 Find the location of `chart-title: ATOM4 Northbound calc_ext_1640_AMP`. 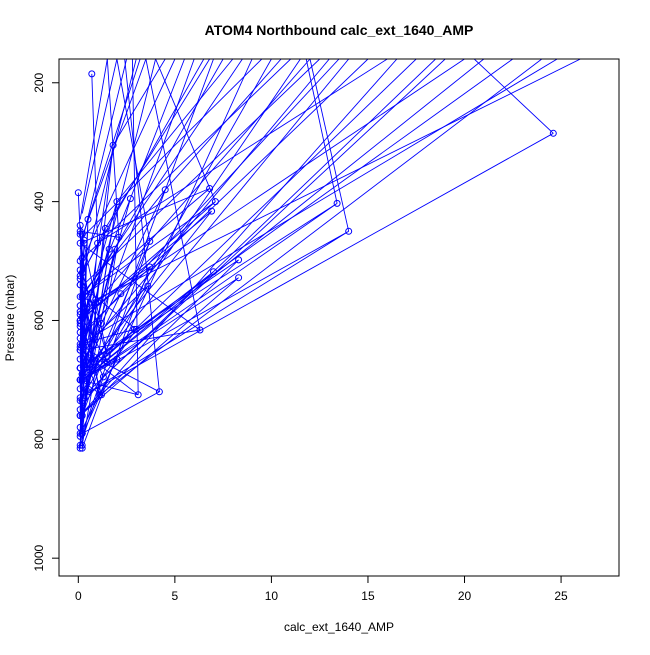

chart-title: ATOM4 Northbound calc_ext_1640_AMP is located at coordinates (339, 30).